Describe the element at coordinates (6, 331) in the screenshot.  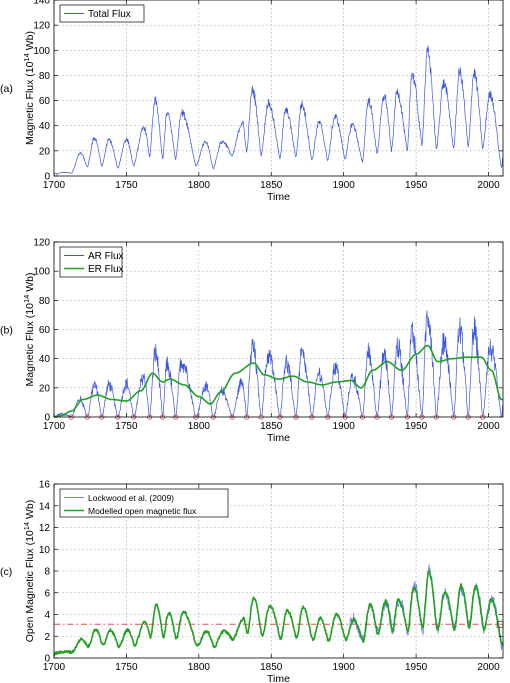
I see `panel-label: (b)` at that location.